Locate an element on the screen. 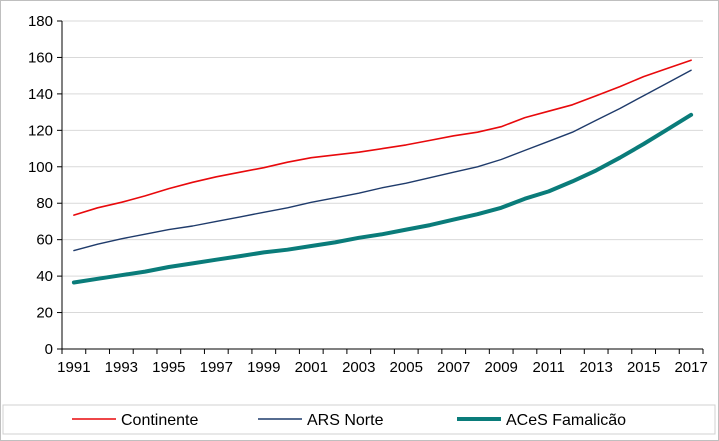 The height and width of the screenshot is (441, 719). legend-label: ACeS Famalicão is located at coordinates (566, 420).